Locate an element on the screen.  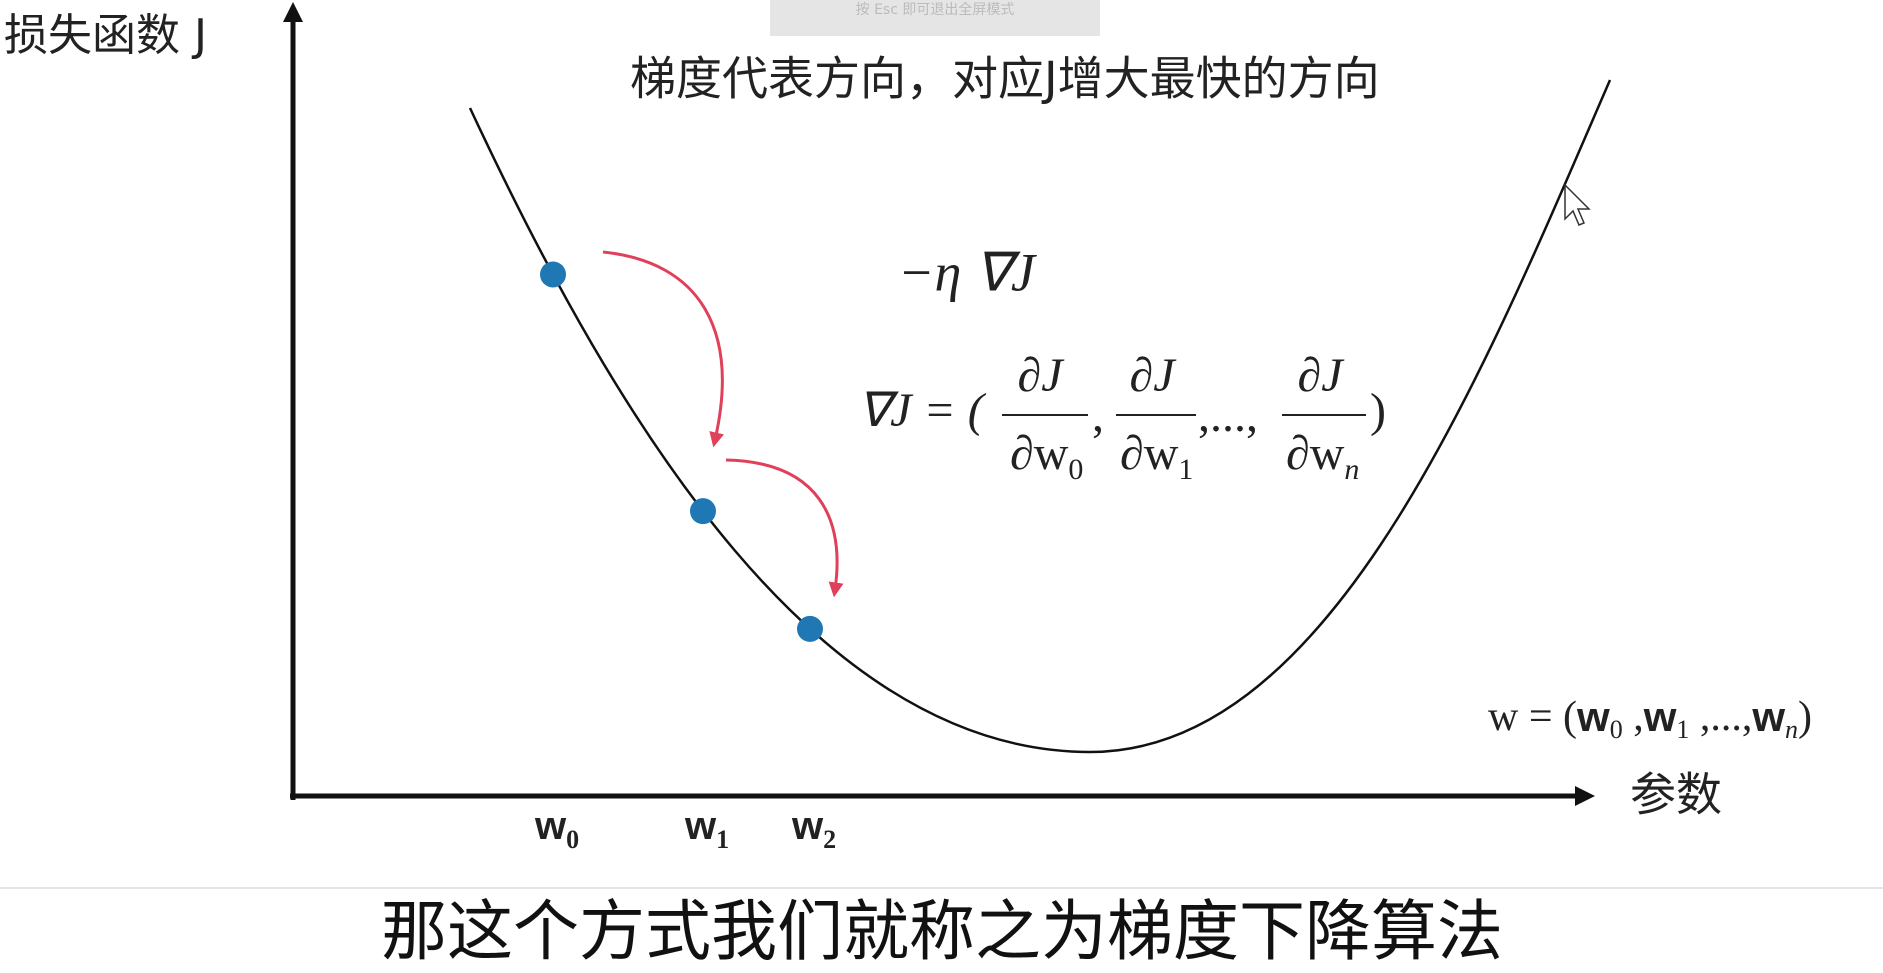
toast-text: 按 Esc 即可退出全屏模式 is located at coordinates (935, 9).